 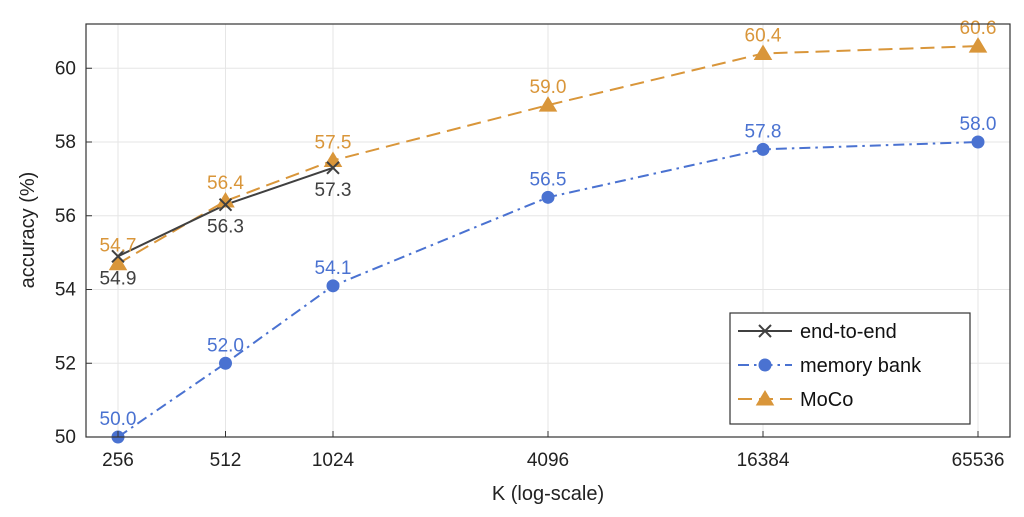 What do you see at coordinates (118, 246) in the screenshot?
I see `data-label-moco: 54.7` at bounding box center [118, 246].